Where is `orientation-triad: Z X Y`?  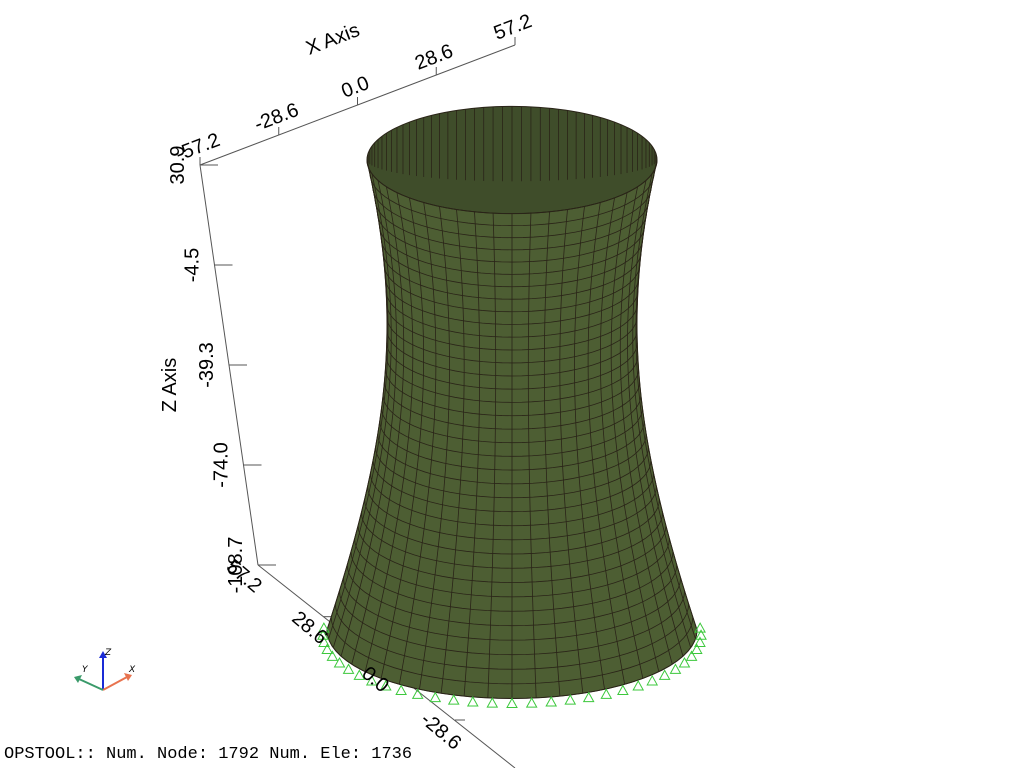
orientation-triad: Z X Y is located at coordinates (105, 669).